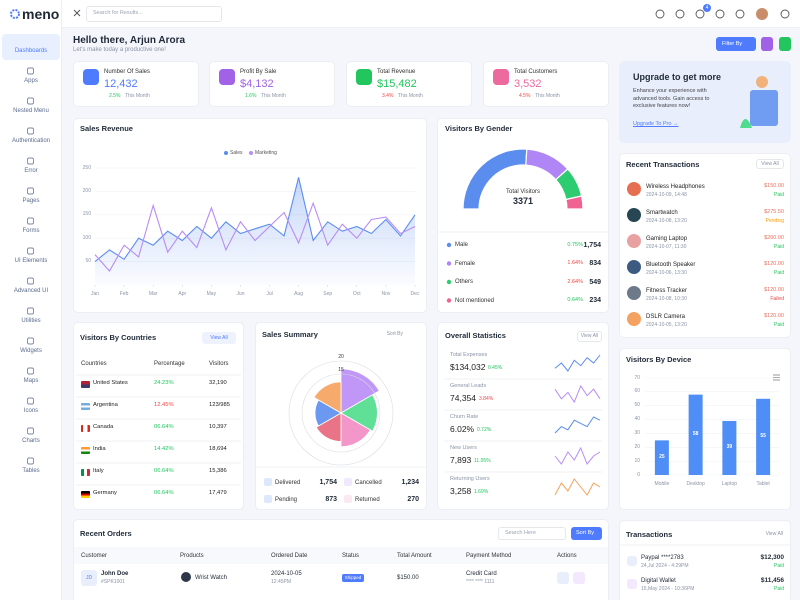 The image size is (800, 600). Describe the element at coordinates (86, 214) in the screenshot. I see `y-tick-label: 150` at that location.